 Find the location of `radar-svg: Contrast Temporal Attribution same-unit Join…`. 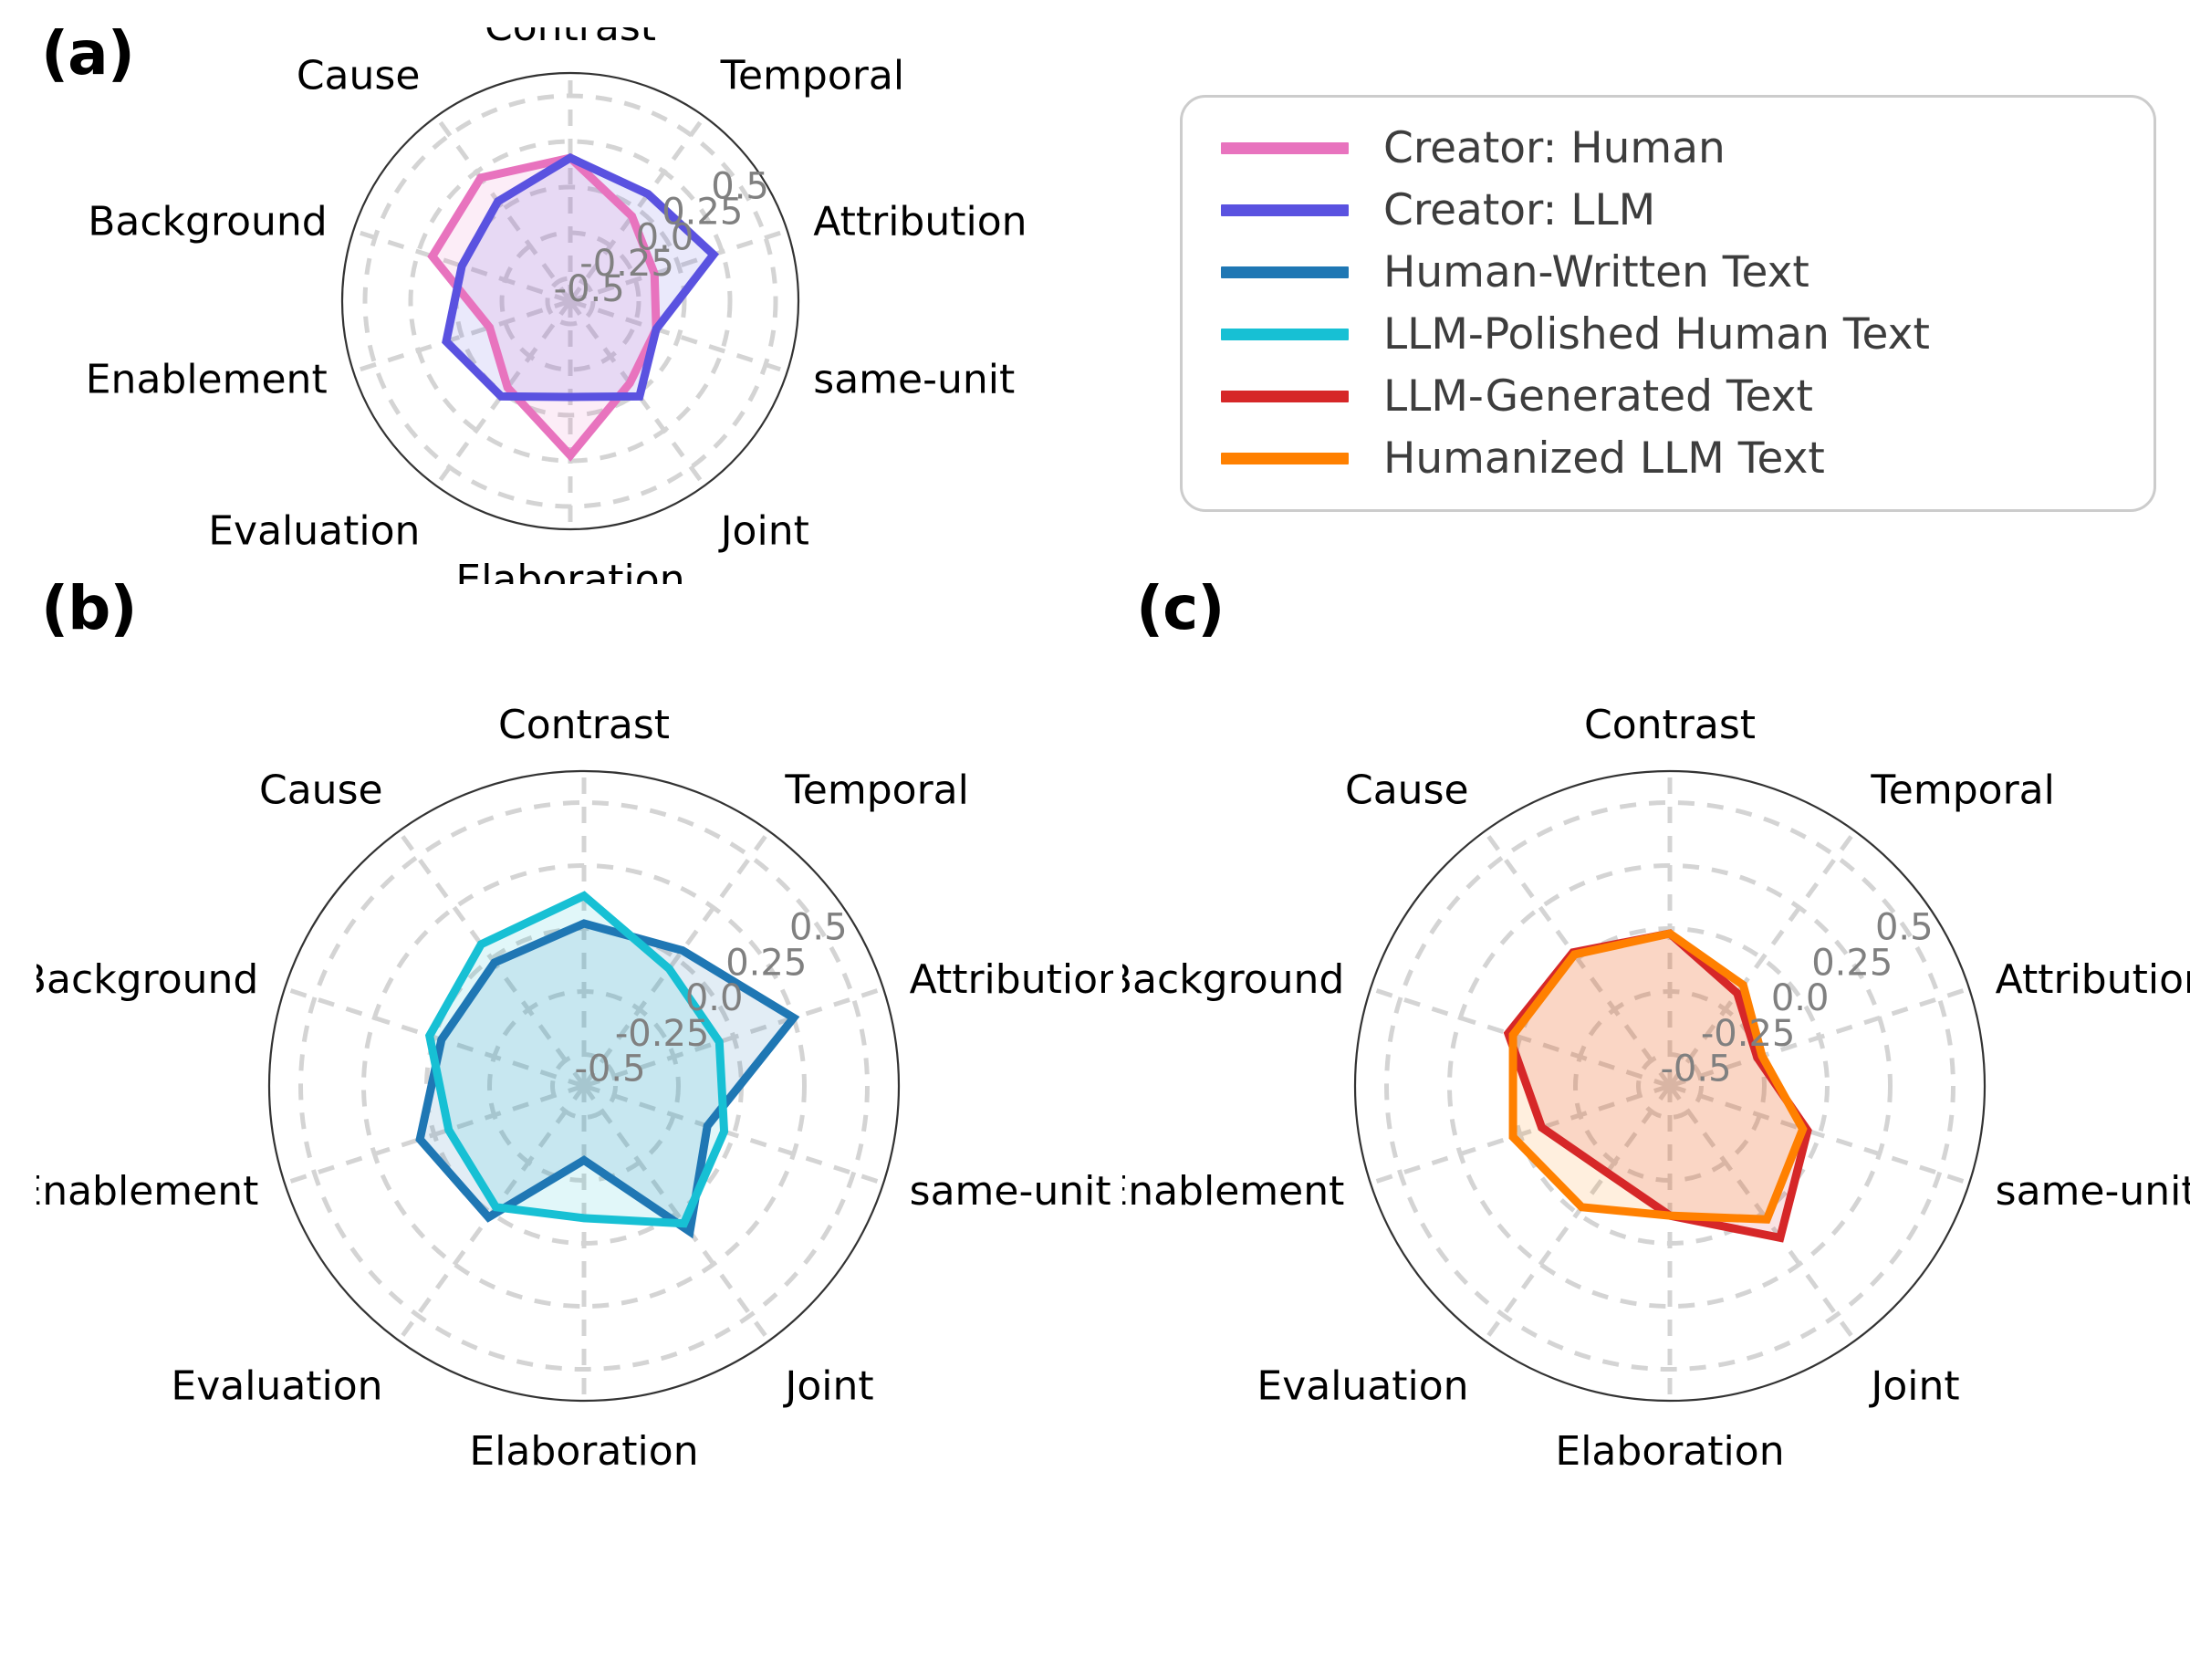

radar-svg: Contrast Temporal Attribution same-unit Join… is located at coordinates (556, 305).